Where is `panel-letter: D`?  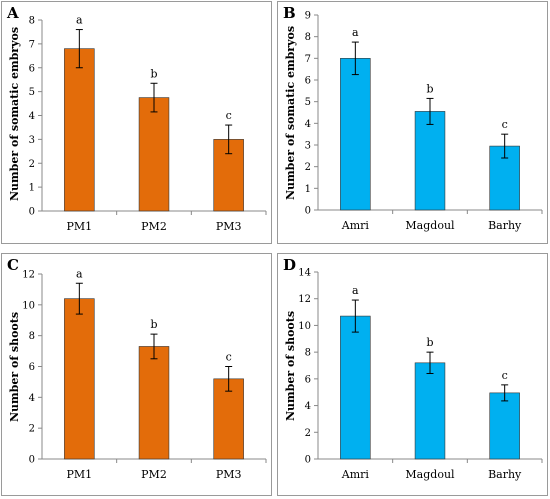 panel-letter: D is located at coordinates (289, 265).